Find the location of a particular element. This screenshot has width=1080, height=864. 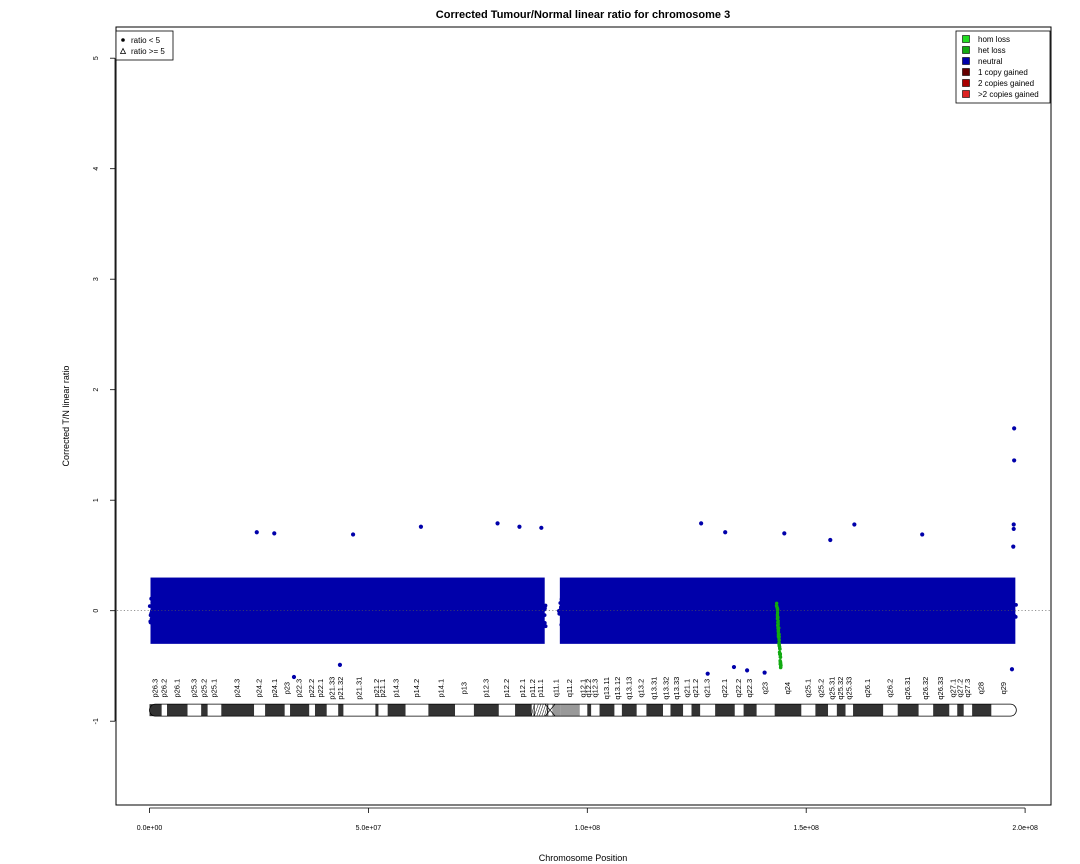

band-label: p14.3 is located at coordinates (396, 688).